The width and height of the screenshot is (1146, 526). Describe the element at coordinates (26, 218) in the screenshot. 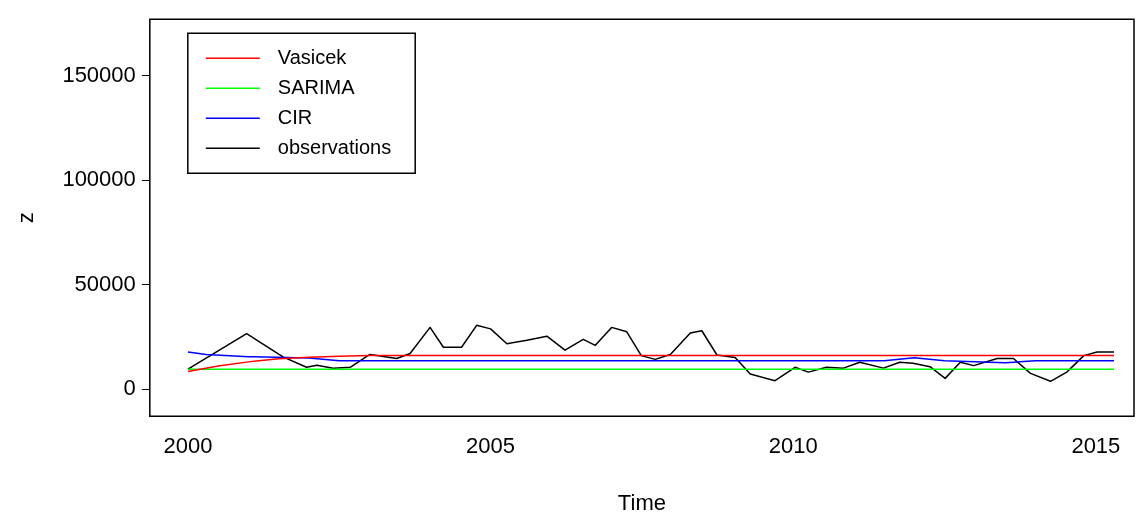

I see `y-axis-title: z` at that location.